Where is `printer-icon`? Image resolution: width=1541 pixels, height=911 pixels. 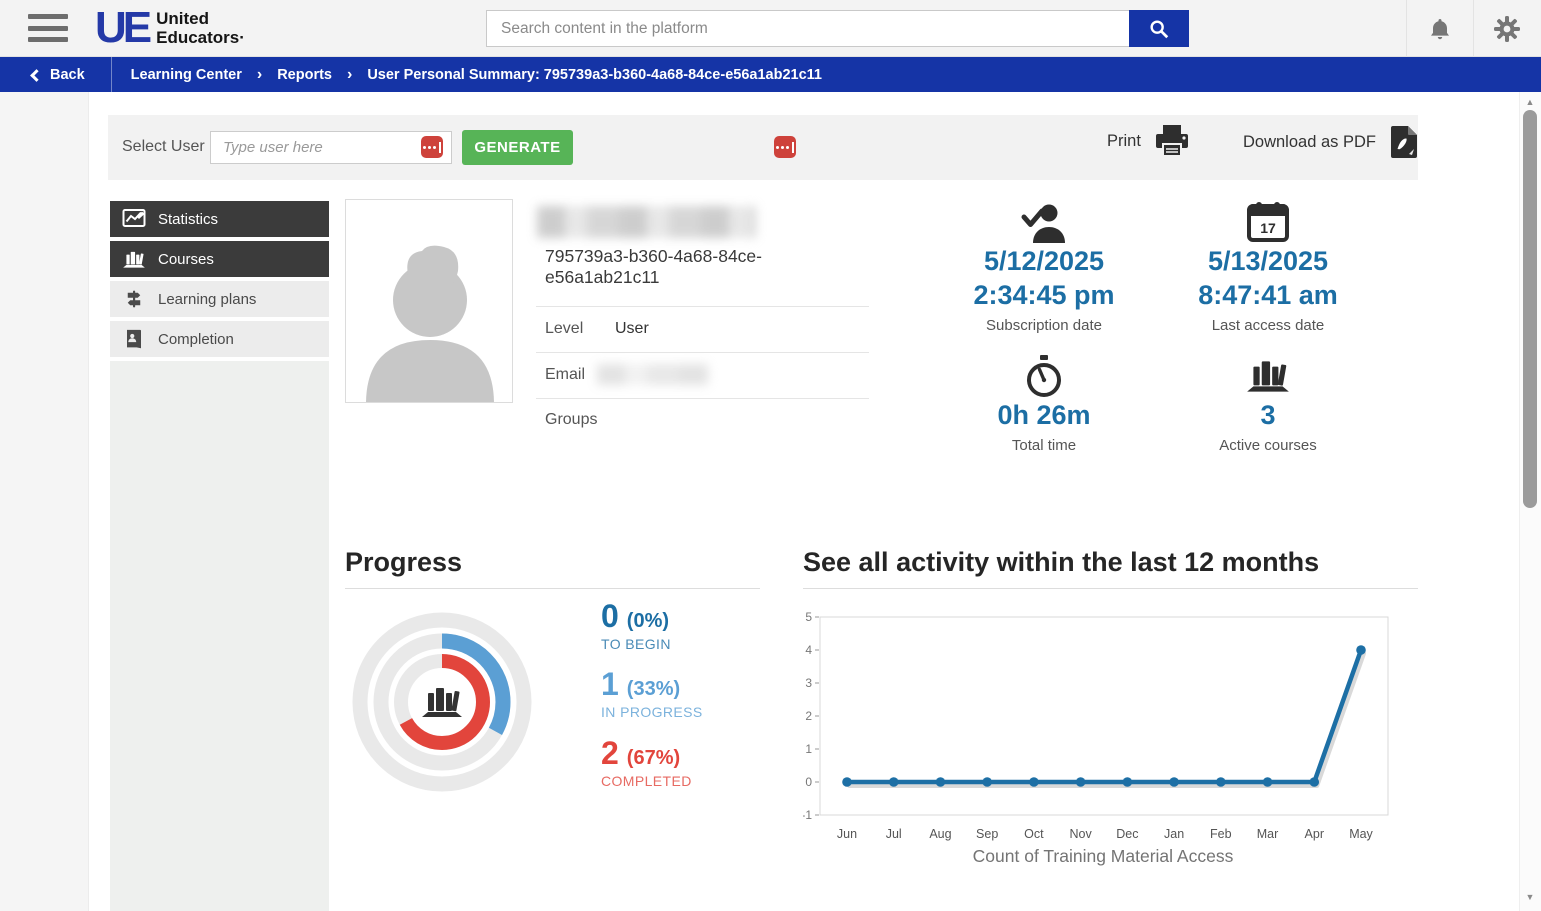
printer-icon is located at coordinates (1171, 141).